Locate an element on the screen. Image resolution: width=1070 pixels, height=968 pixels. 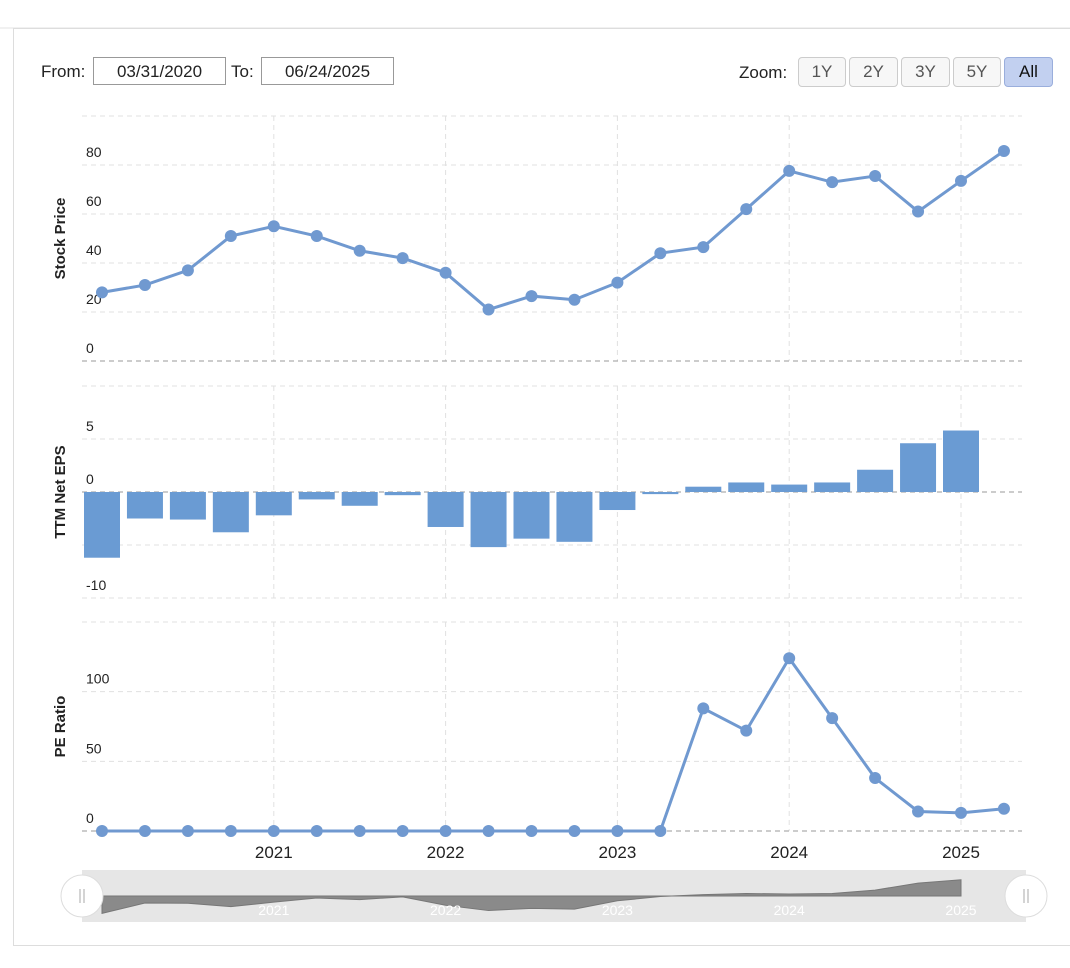
y-axis-title: Stock Price is located at coordinates (60, 239).